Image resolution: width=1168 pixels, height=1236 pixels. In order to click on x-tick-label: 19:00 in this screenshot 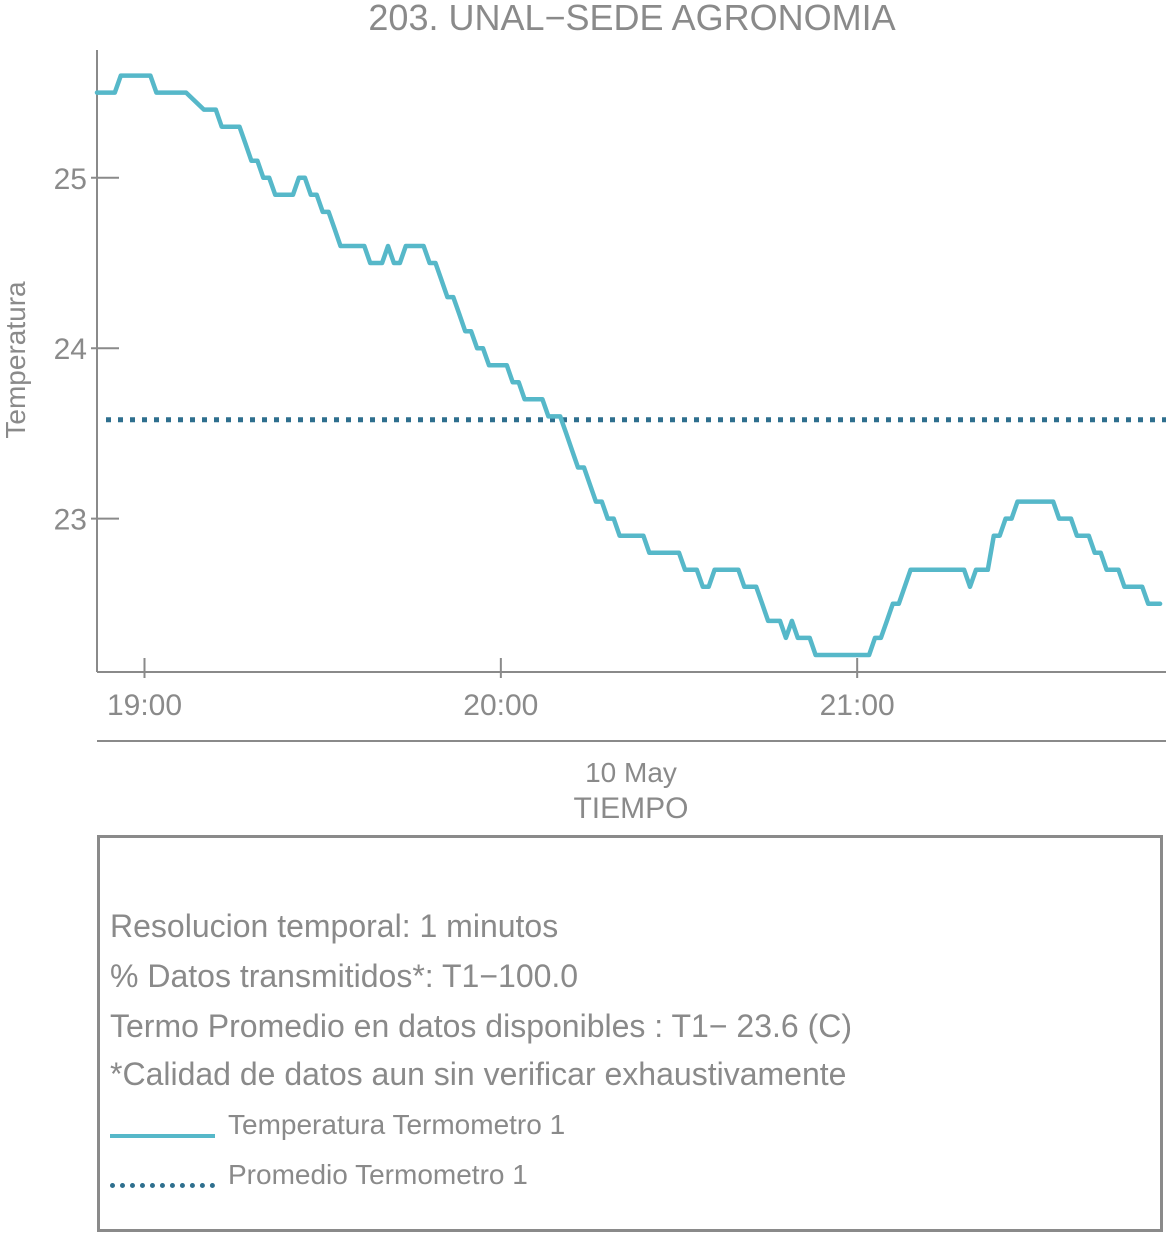, I will do `click(144, 705)`.